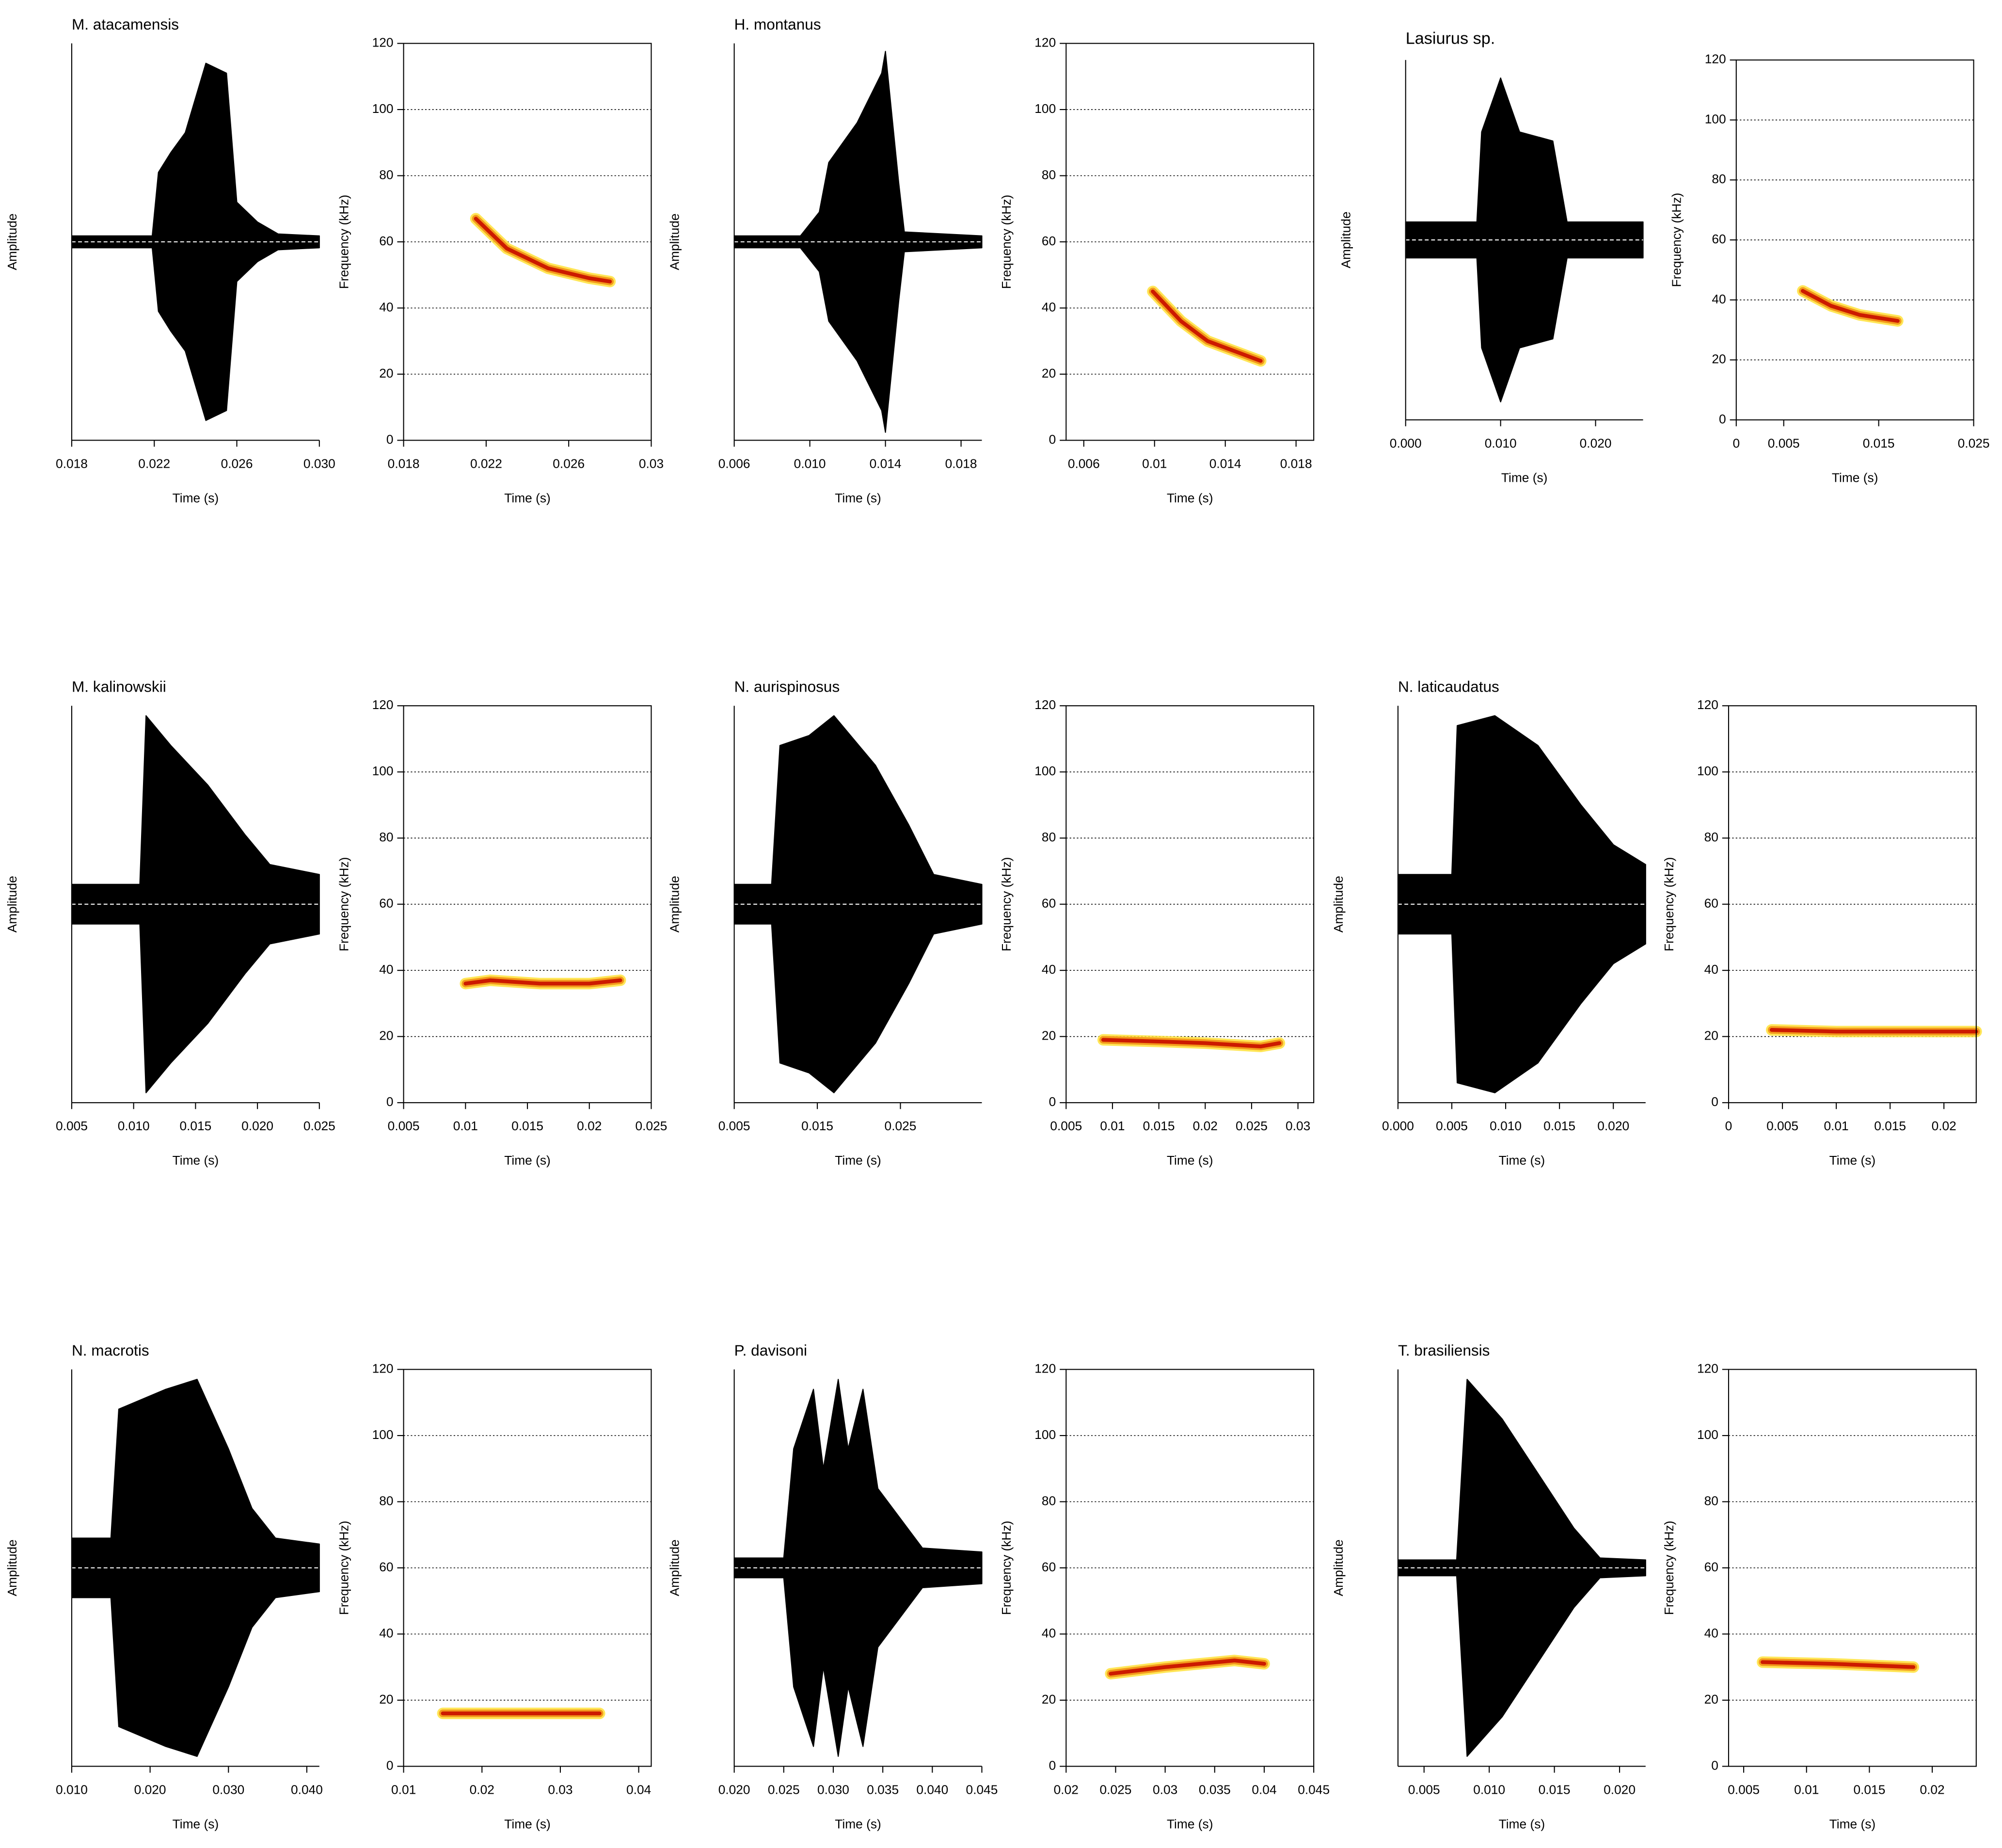 The width and height of the screenshot is (2002, 1848). What do you see at coordinates (486, 463) in the screenshot?
I see `x-tick-label: 0.022` at bounding box center [486, 463].